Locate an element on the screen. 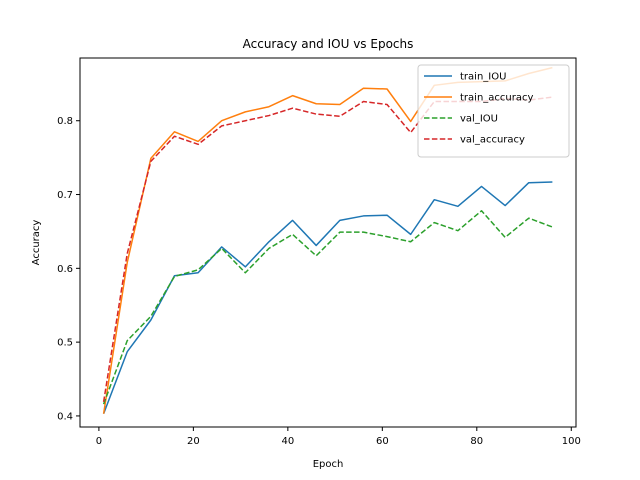 The width and height of the screenshot is (640, 480). x-tick-label: 100 is located at coordinates (571, 441).